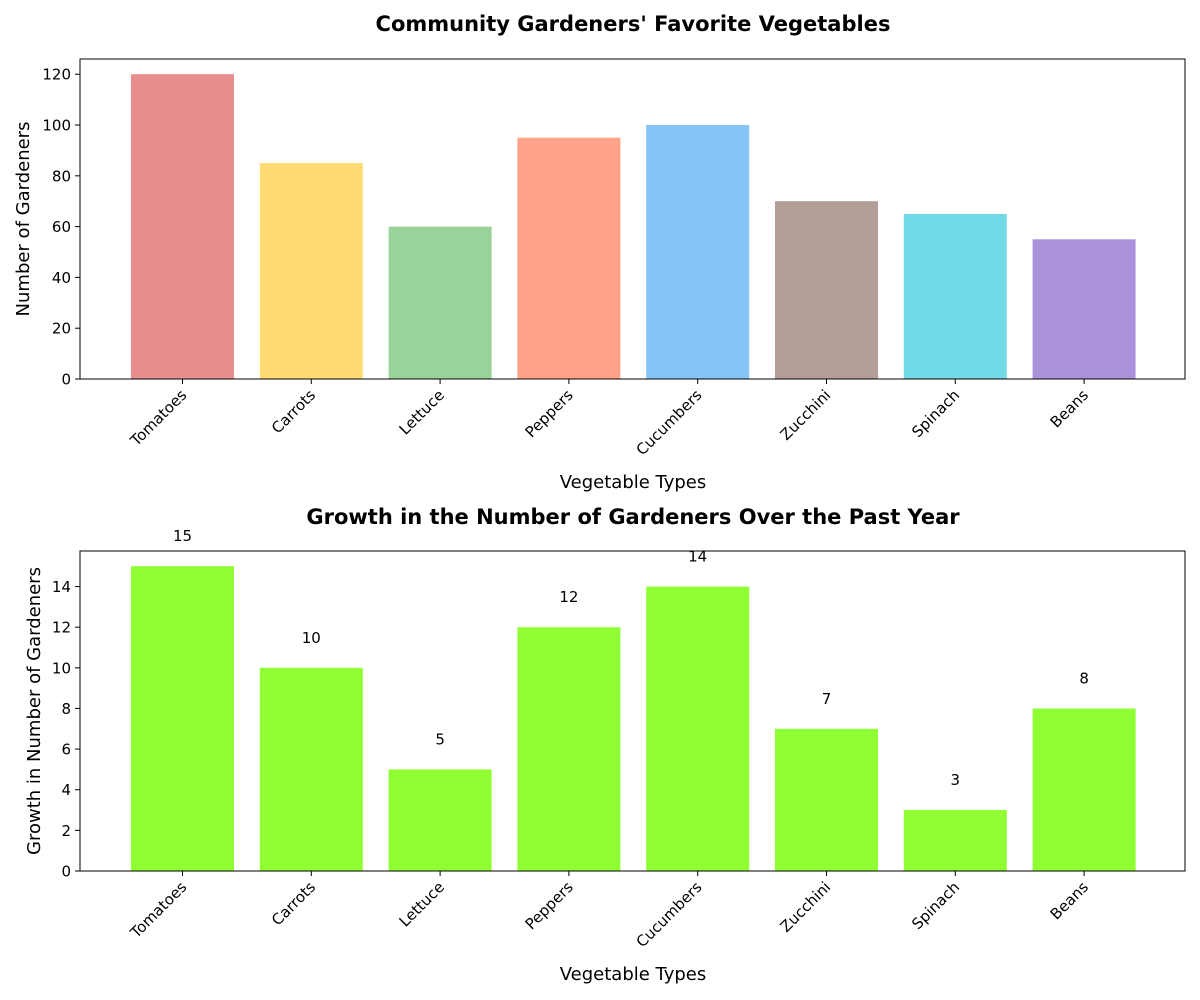 The width and height of the screenshot is (1200, 1000). What do you see at coordinates (311, 638) in the screenshot?
I see `data-label: 10` at bounding box center [311, 638].